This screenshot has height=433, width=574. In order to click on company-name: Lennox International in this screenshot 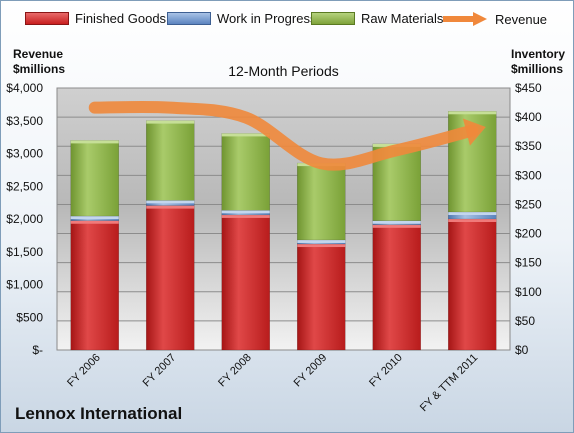, I will do `click(99, 413)`.